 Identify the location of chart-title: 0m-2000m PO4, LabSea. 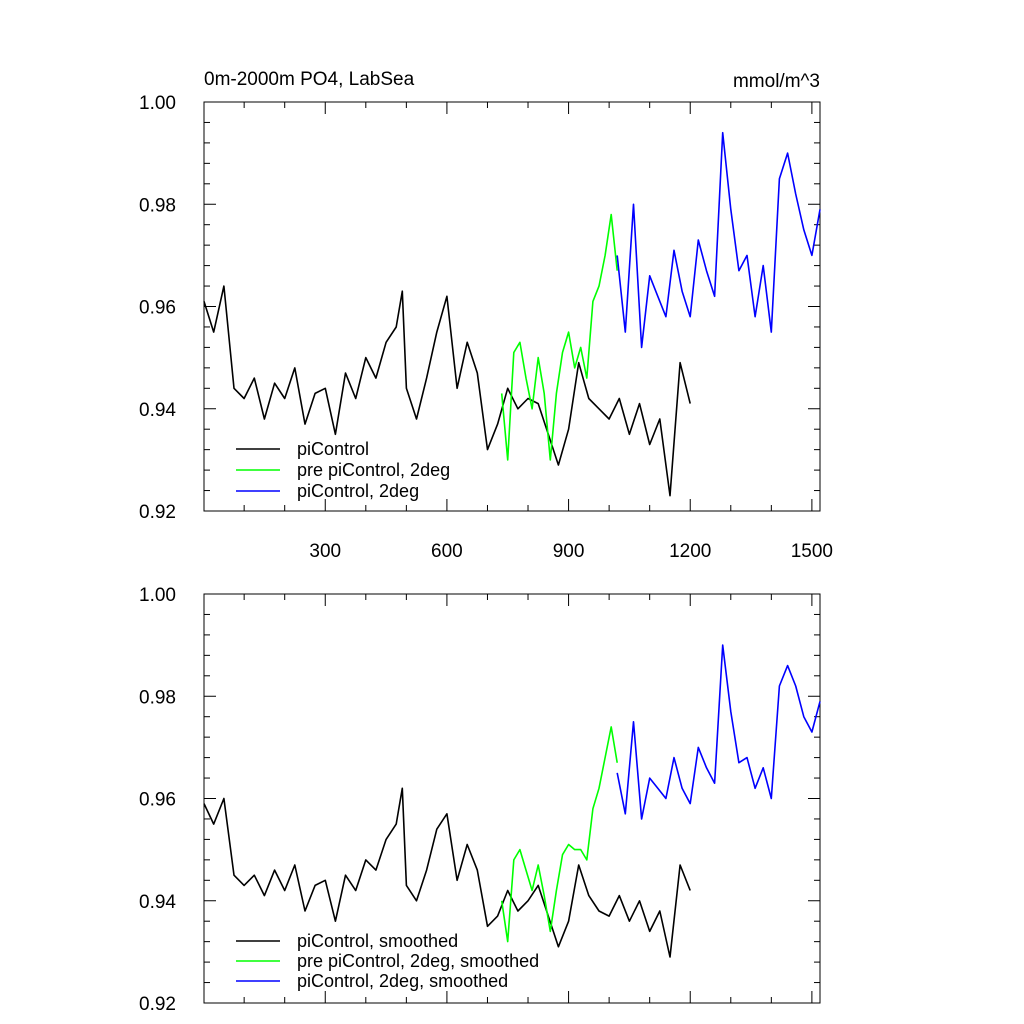
(309, 79).